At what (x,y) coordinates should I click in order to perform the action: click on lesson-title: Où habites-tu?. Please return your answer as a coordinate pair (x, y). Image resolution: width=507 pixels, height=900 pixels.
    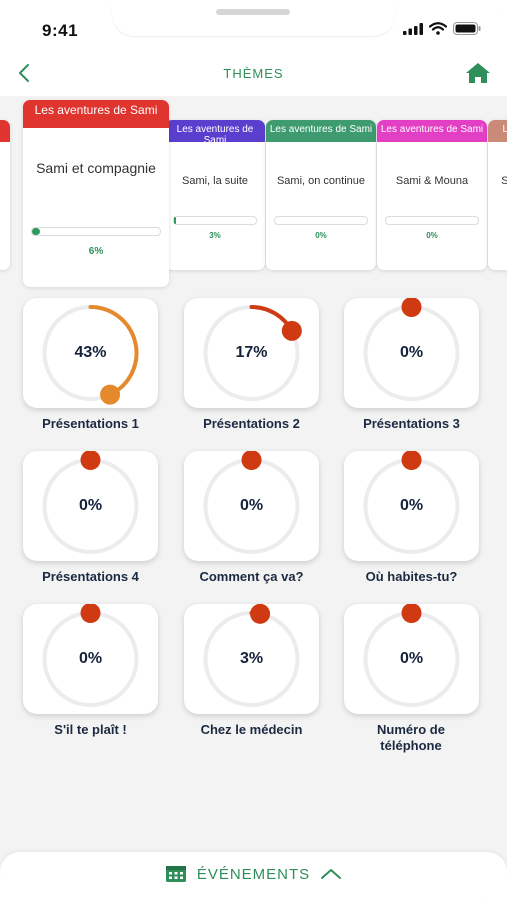
    Looking at the image, I should click on (411, 576).